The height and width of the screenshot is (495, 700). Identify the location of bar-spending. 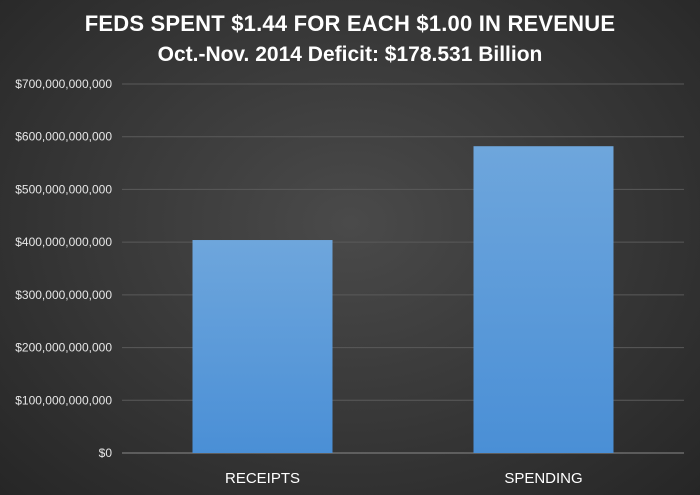
(543, 299).